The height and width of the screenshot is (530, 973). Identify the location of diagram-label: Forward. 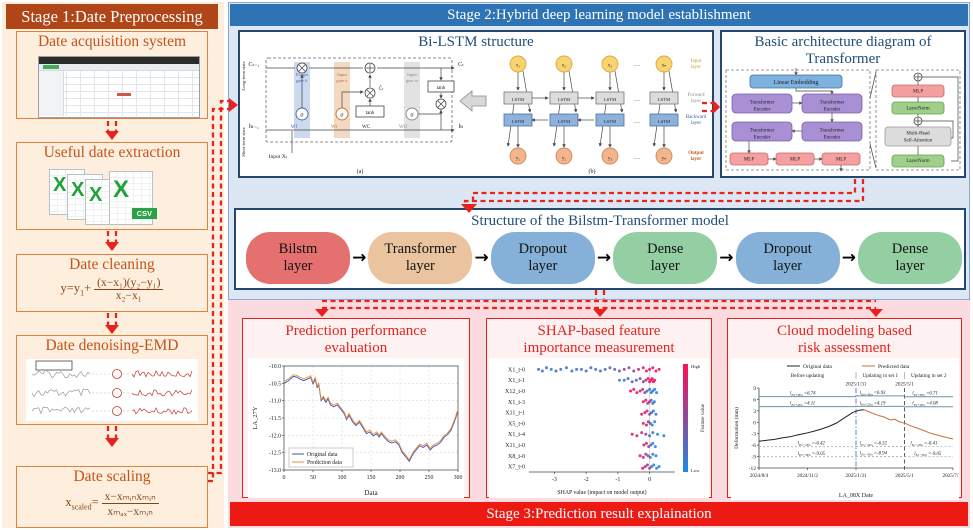
(696, 95).